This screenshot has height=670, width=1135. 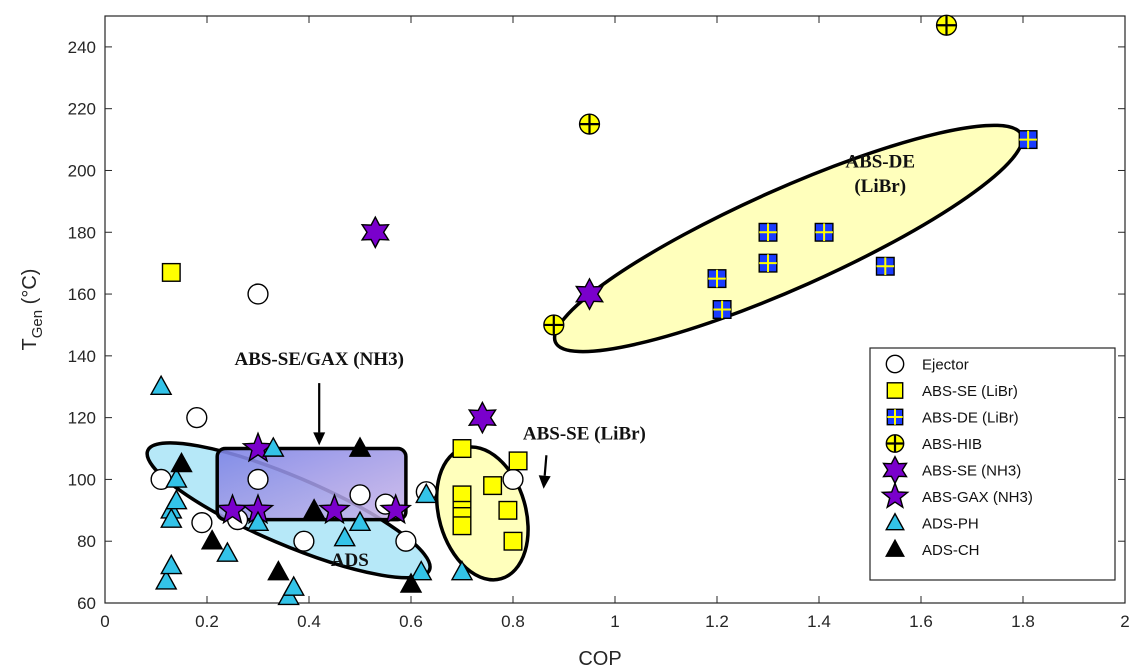 I want to click on legend-marker-ejector, so click(x=895, y=364).